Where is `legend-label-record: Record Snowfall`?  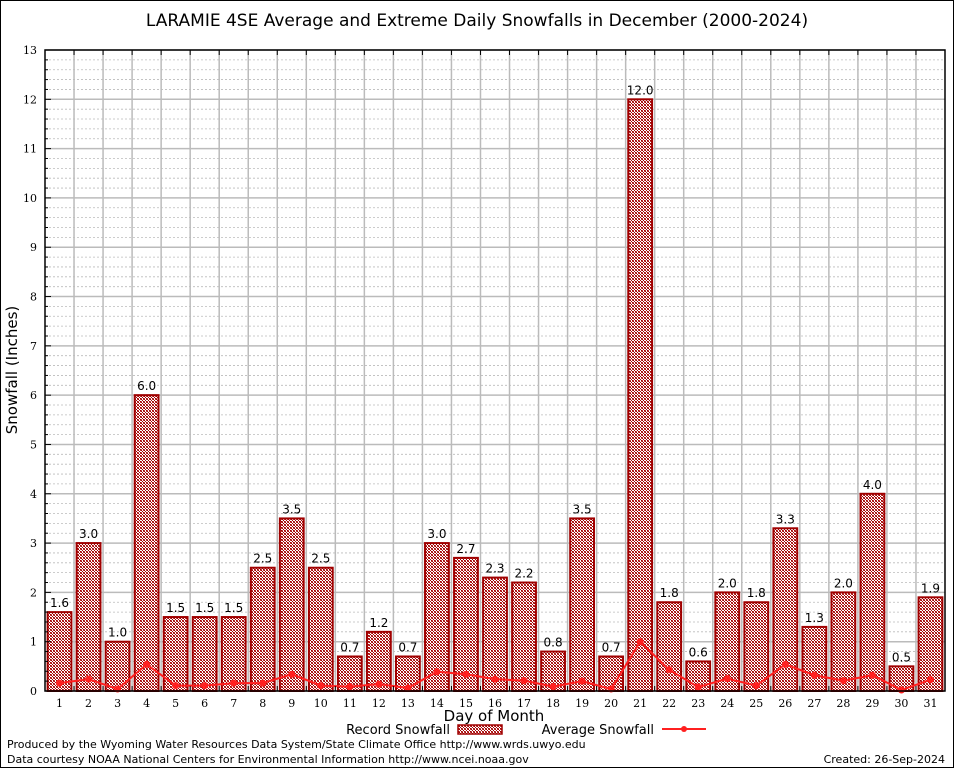 legend-label-record: Record Snowfall is located at coordinates (398, 730).